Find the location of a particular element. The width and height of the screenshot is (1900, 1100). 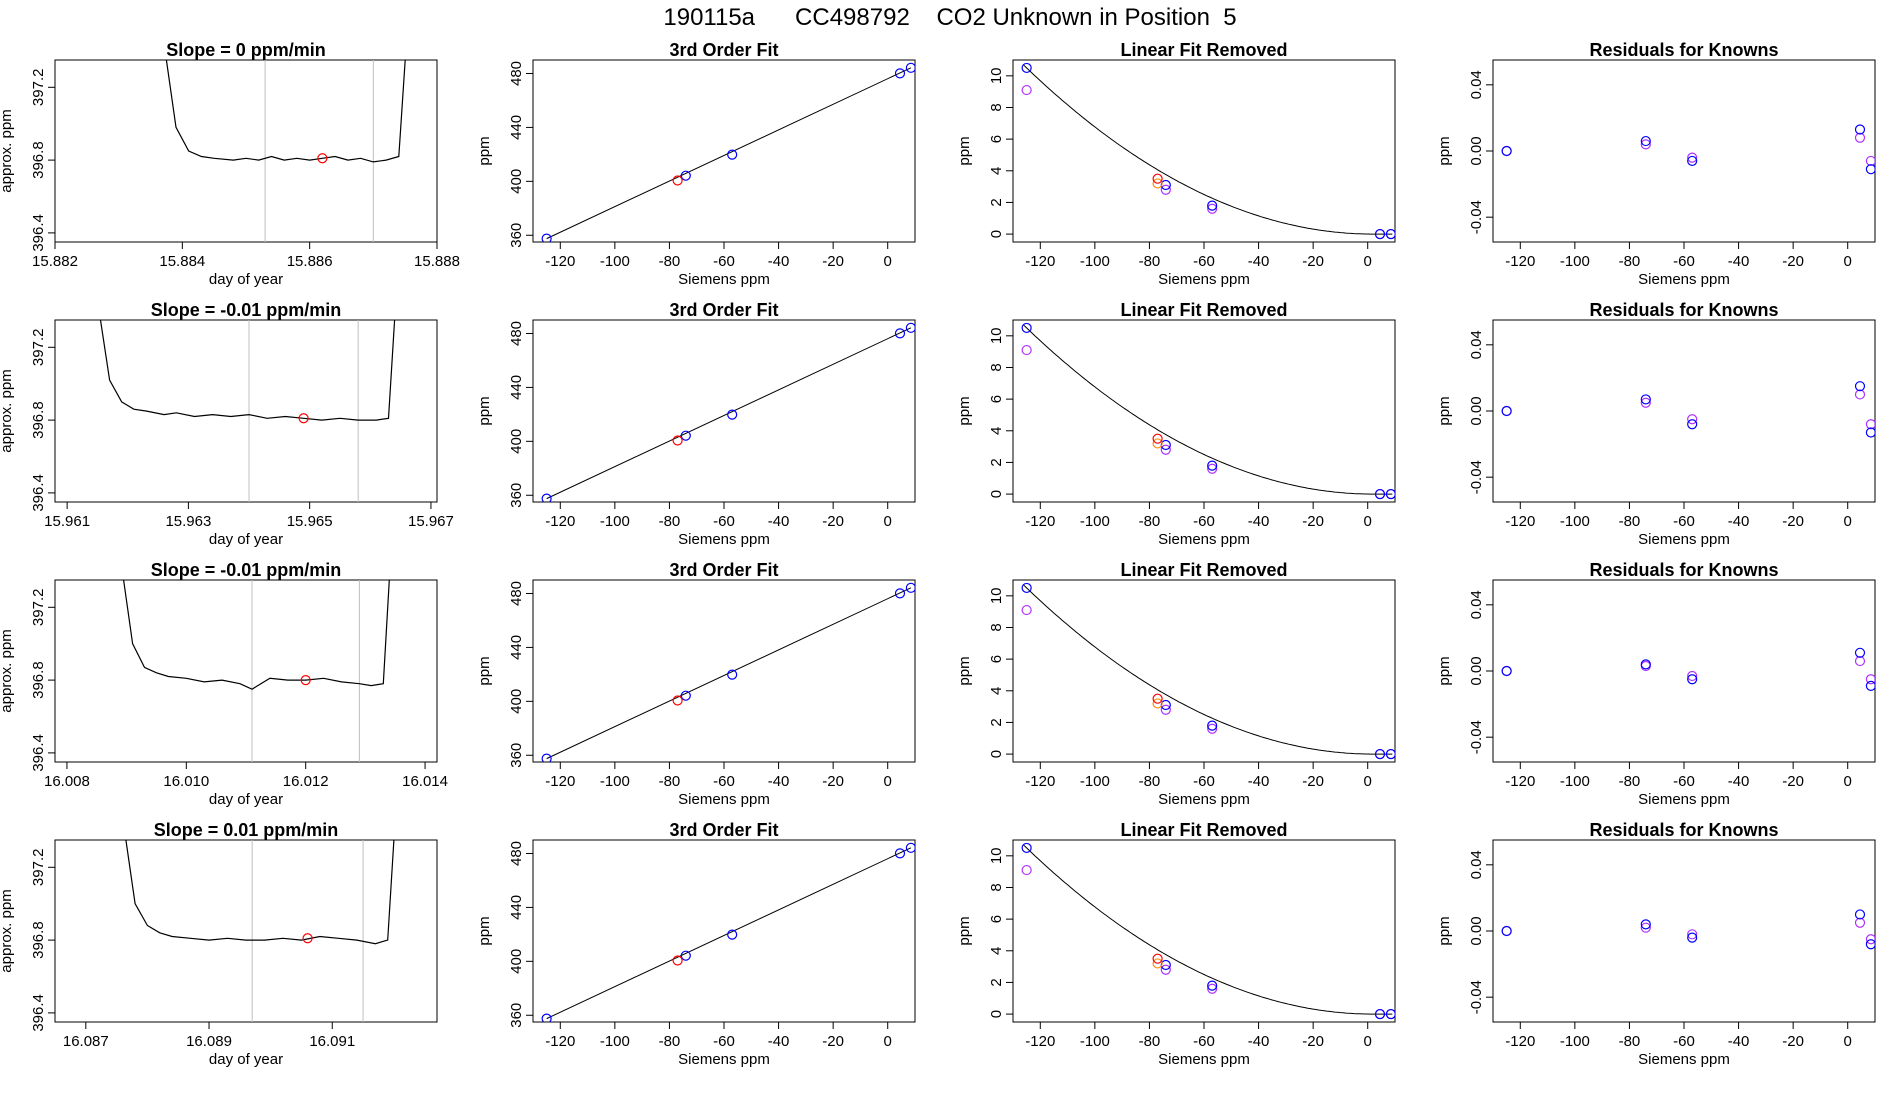

y-tick-label: 10 is located at coordinates (996, 75).